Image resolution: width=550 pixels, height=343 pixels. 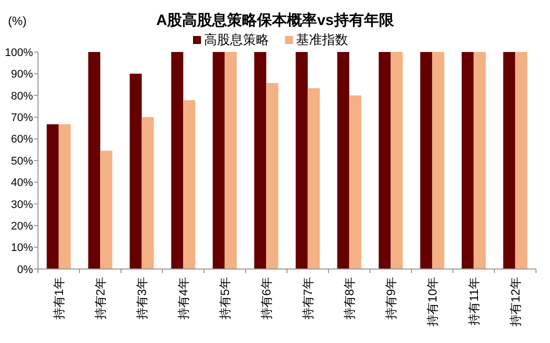 I want to click on y-tick-label: 30%, so click(x=22, y=204).